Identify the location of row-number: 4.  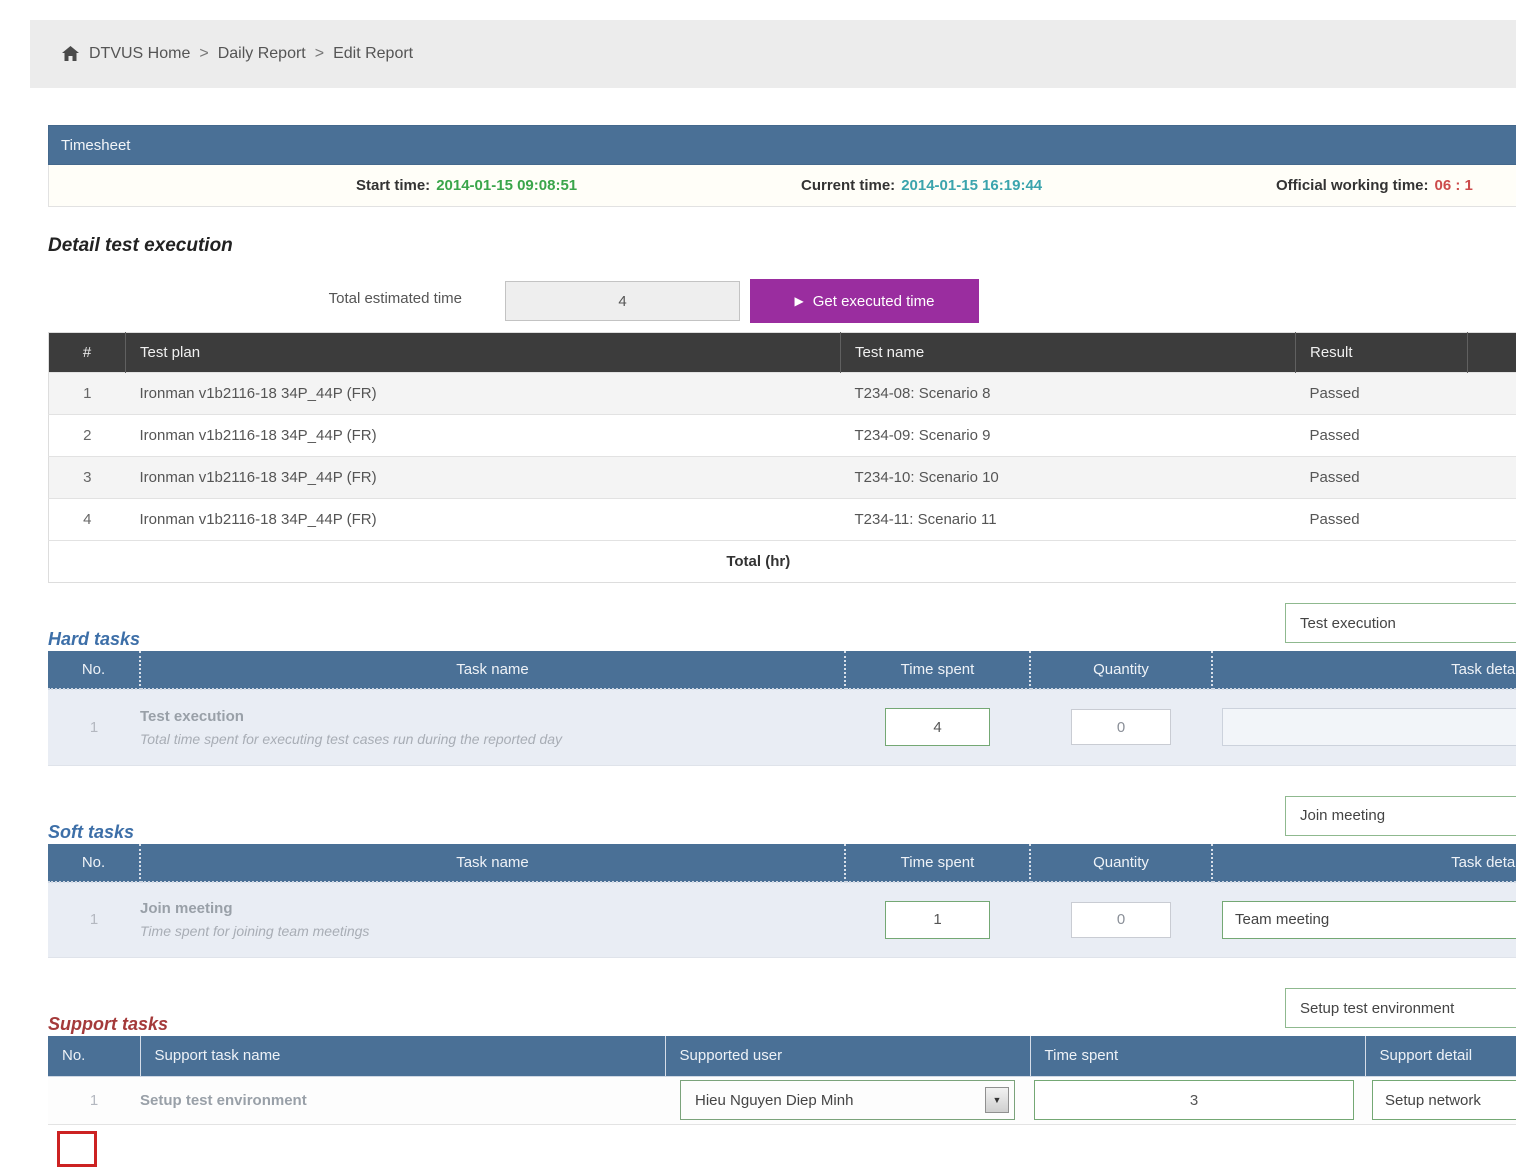
(87, 520).